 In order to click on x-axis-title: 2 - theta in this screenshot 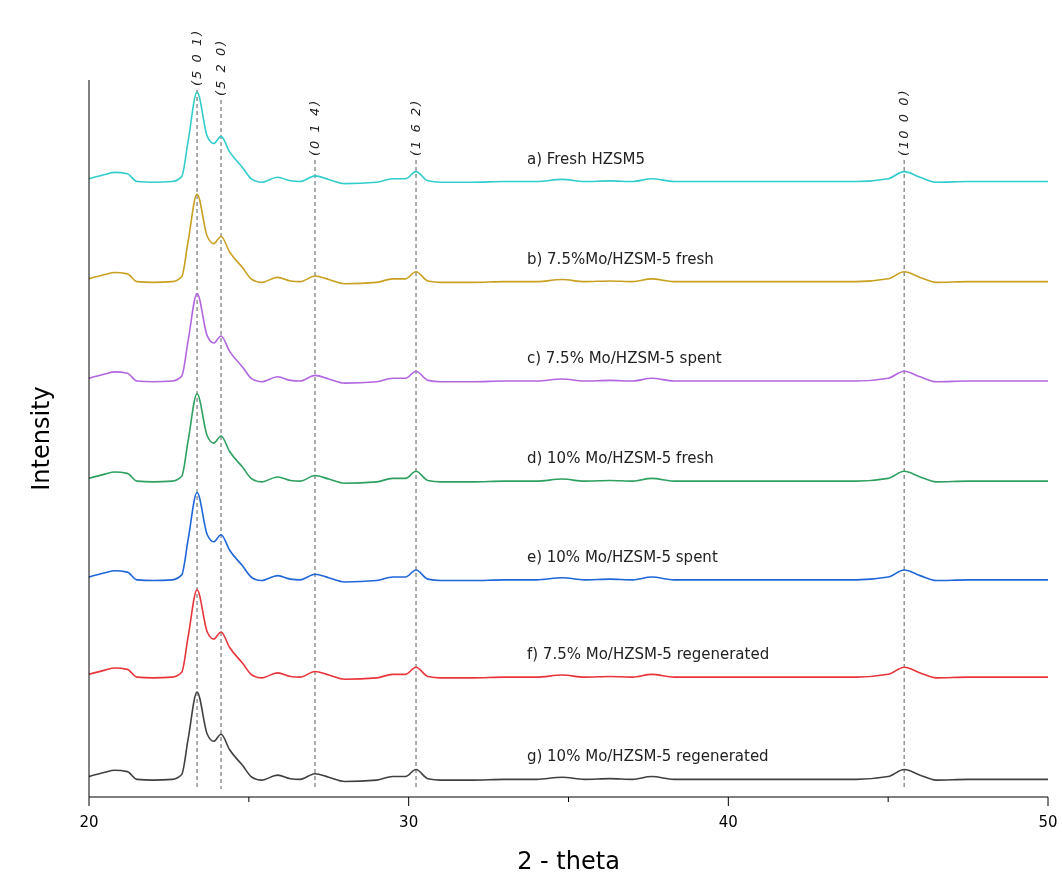, I will do `click(568, 861)`.